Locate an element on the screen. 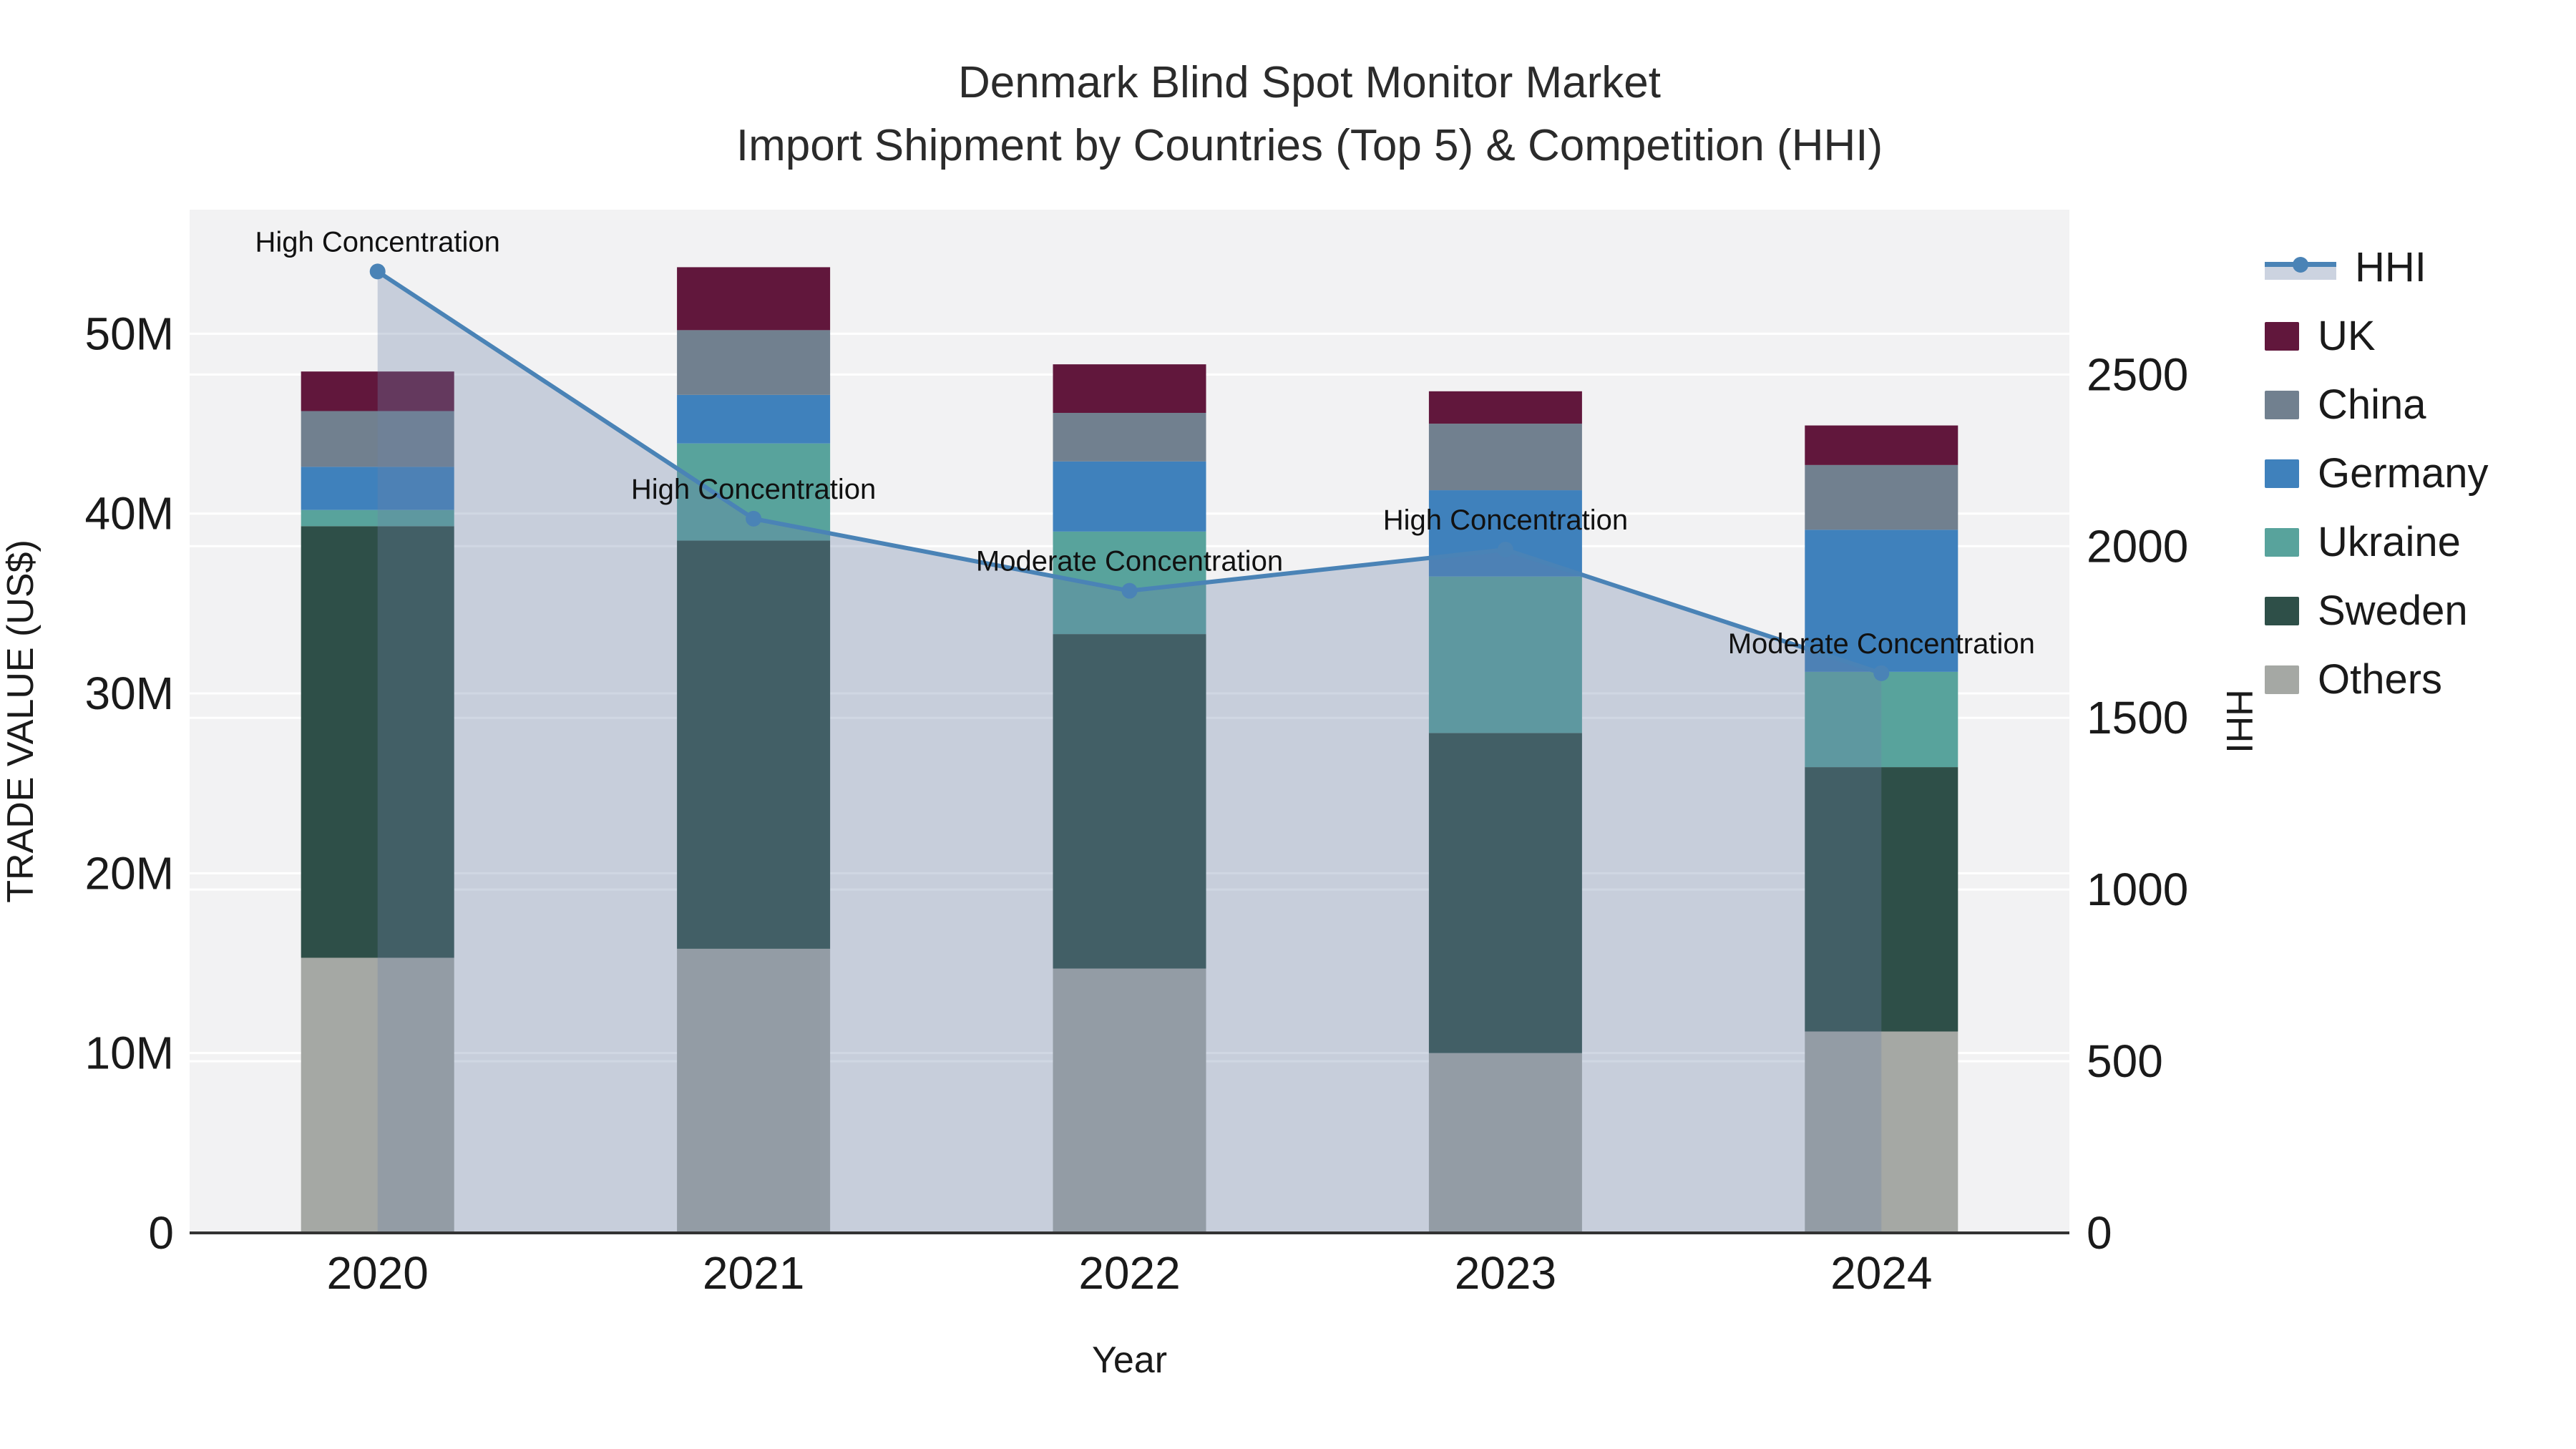  chart-title-line1: Denmark Blind Spot Monitor Market is located at coordinates (1309, 82).